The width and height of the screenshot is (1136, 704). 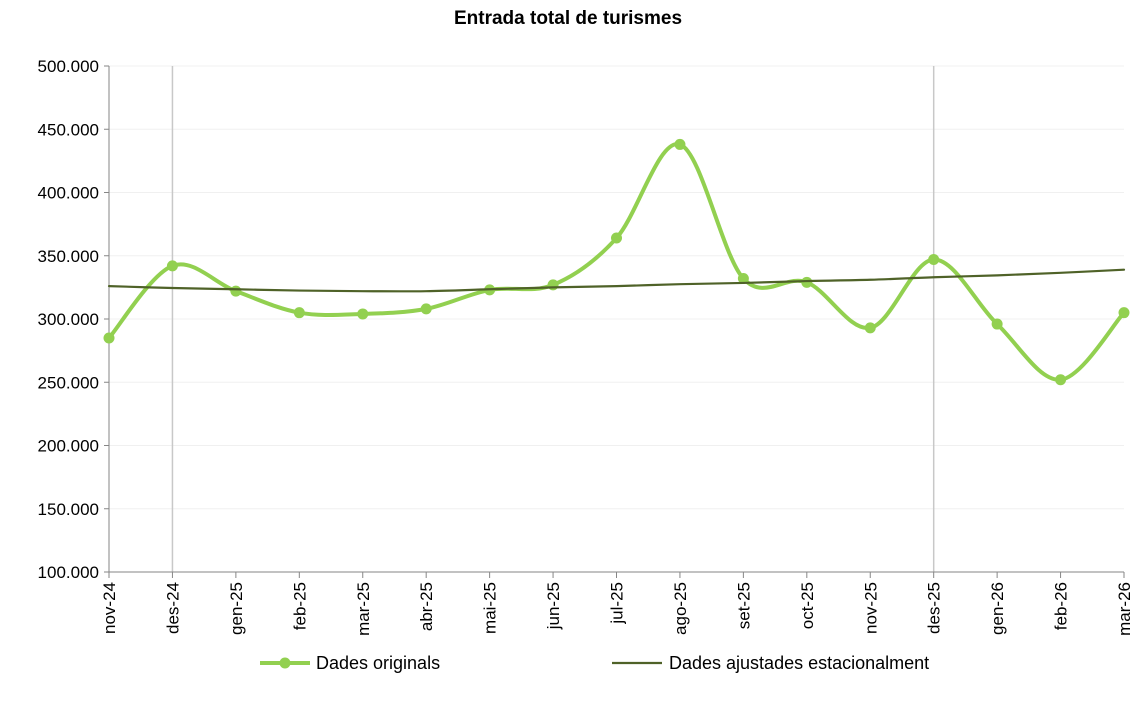 What do you see at coordinates (172, 608) in the screenshot?
I see `x-tick-label: des-24` at bounding box center [172, 608].